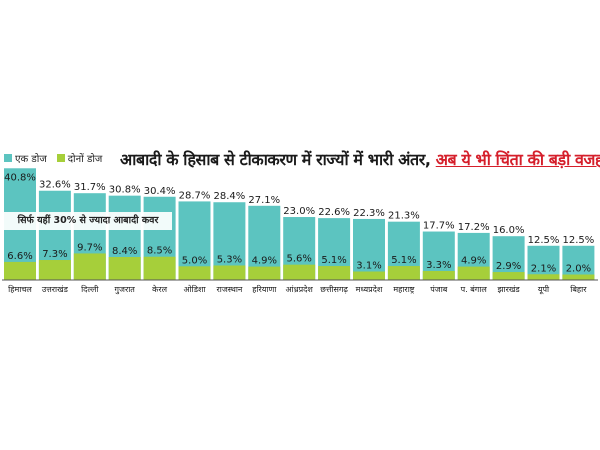 The image size is (600, 450). Describe the element at coordinates (88, 221) in the screenshot. I see `coverage-note: सिर्फ यहीं 30% से ज्यादा आबादी कवर` at that location.